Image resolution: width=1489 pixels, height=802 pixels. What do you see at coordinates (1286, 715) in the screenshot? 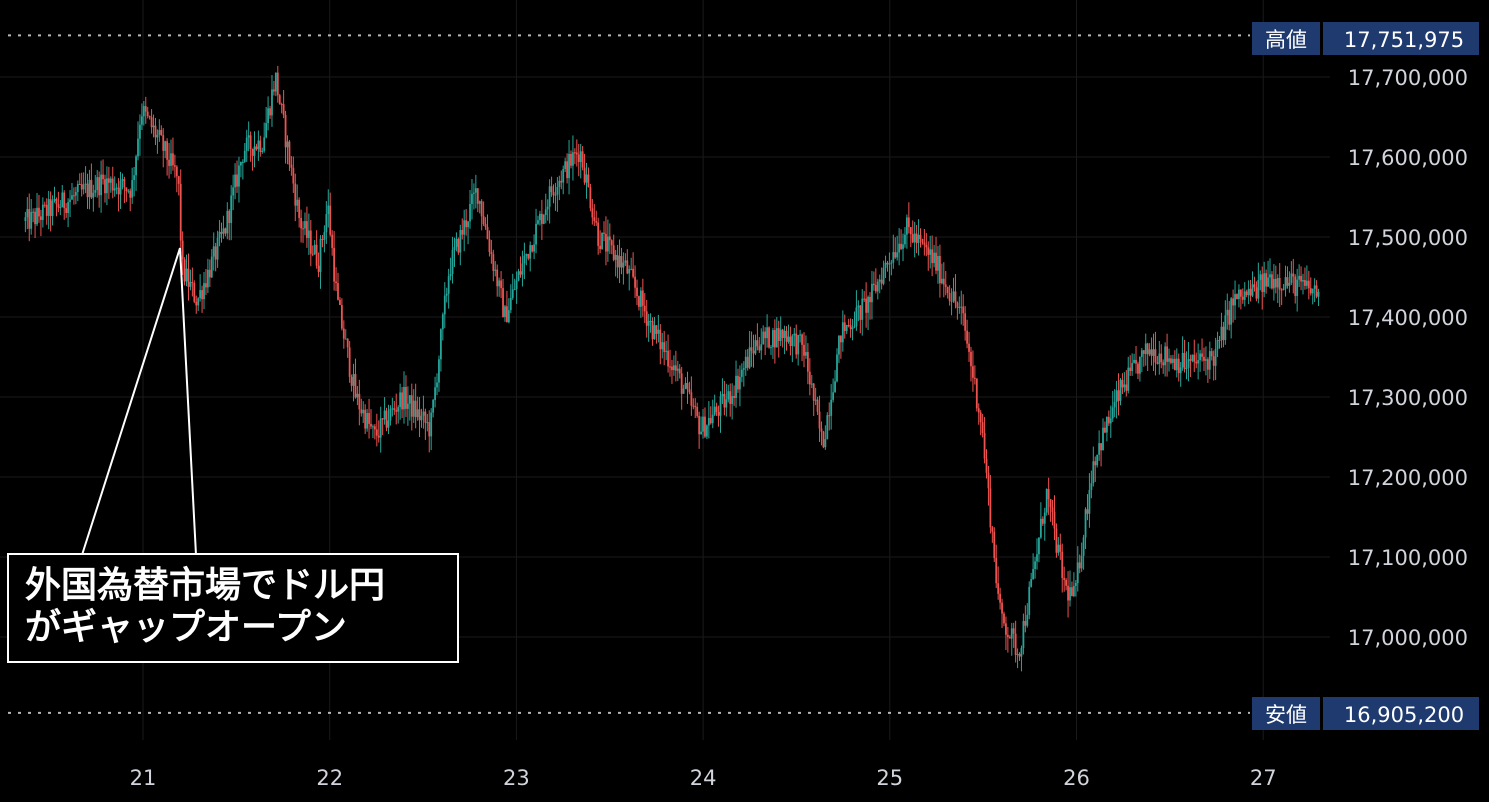
I see `low-label: 安値` at bounding box center [1286, 715].